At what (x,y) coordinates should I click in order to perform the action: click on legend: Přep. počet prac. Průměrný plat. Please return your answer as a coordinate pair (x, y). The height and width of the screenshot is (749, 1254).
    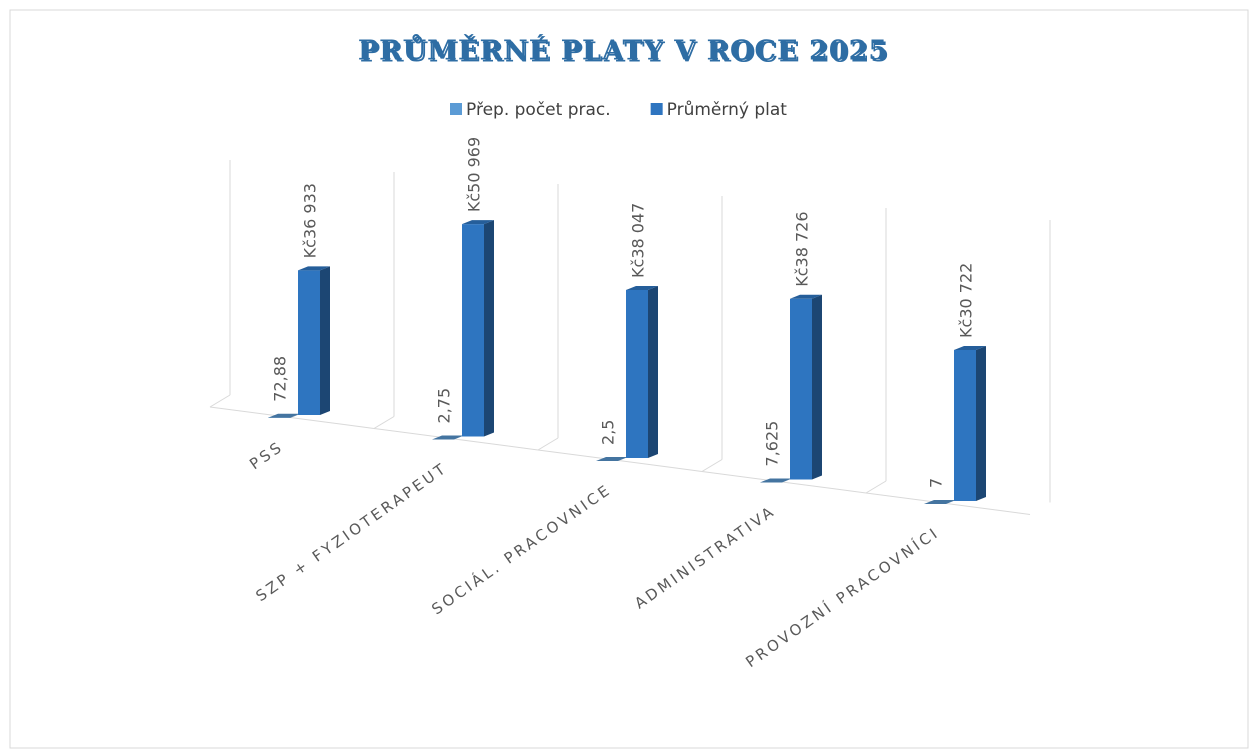
    Looking at the image, I should click on (618, 110).